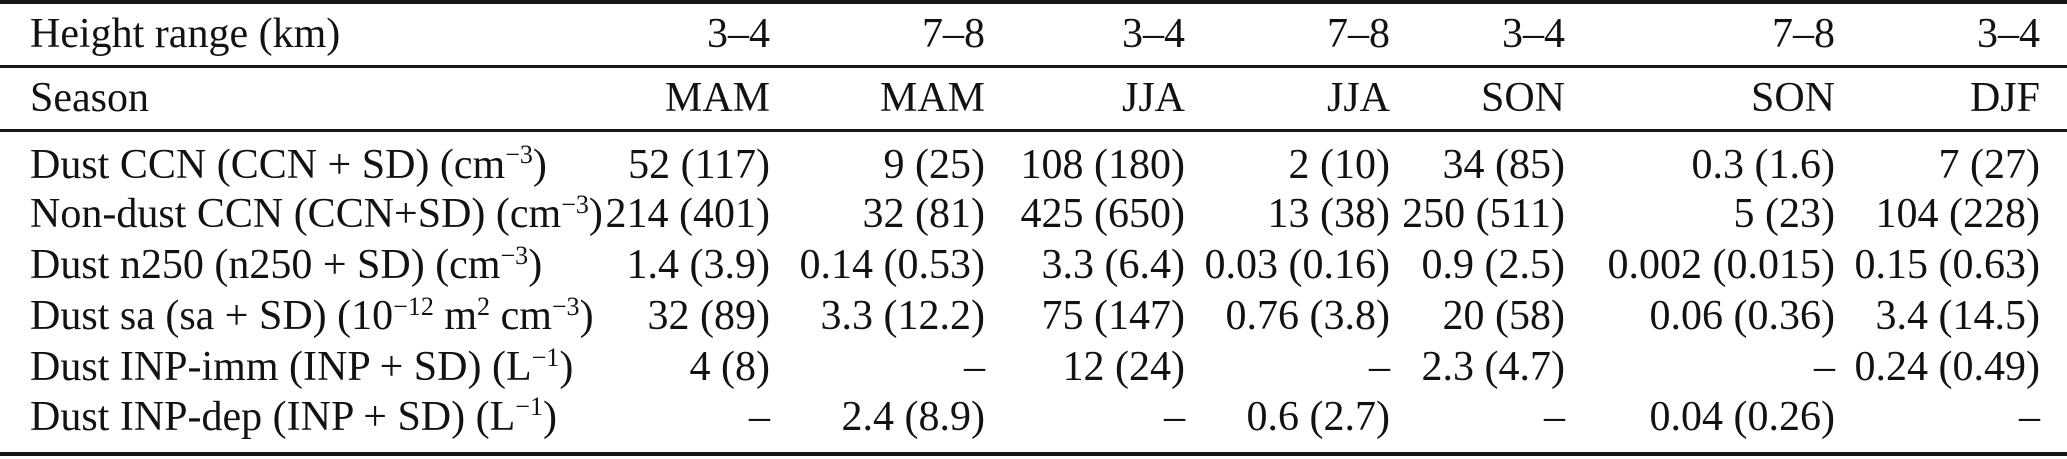  I want to click on row-label: Dust sa (sa + SD) (10−12 m2 cm−3), so click(312, 315).